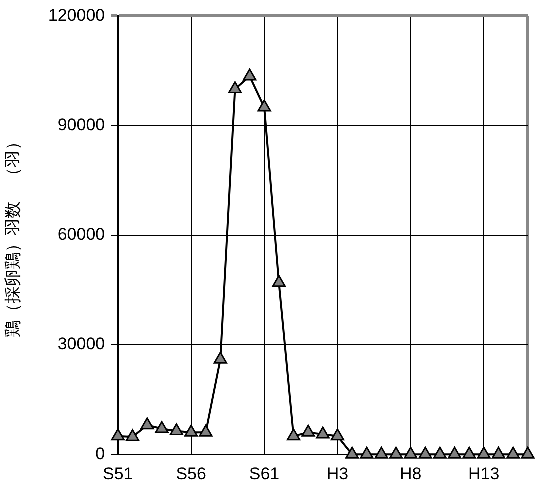 This screenshot has width=538, height=501. I want to click on y-tick-label: 120000, so click(77, 15).